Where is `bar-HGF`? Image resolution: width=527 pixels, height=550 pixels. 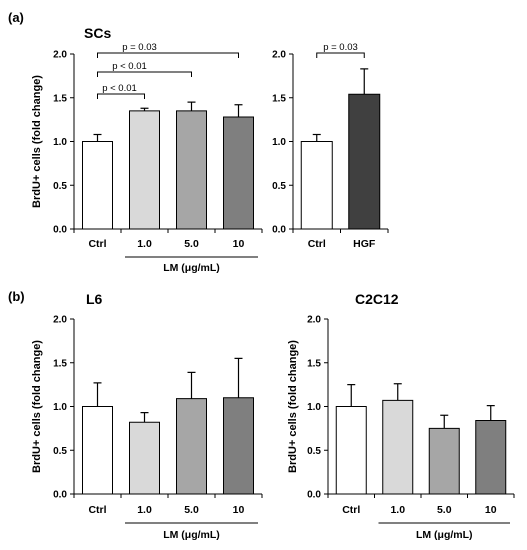 bar-HGF is located at coordinates (364, 161).